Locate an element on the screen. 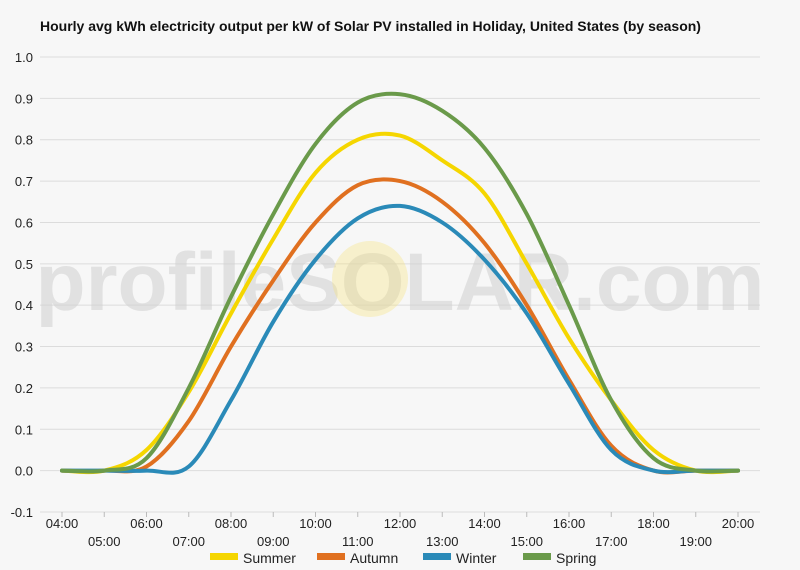  x-tick-label: 17:00 is located at coordinates (611, 541).